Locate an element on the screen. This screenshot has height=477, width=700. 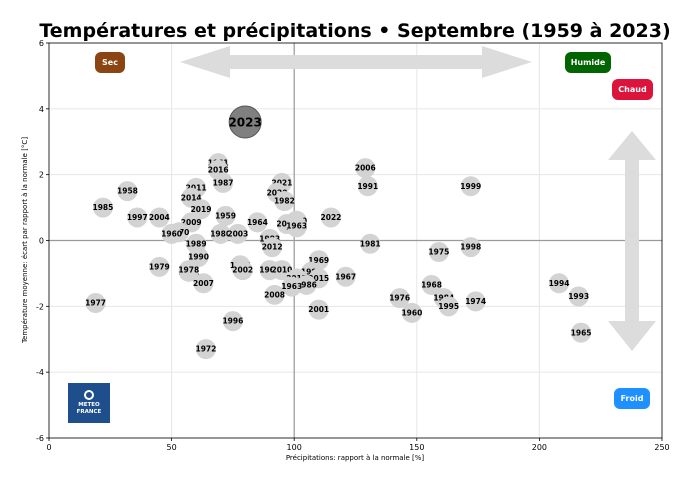
point-label: 1964 is located at coordinates (257, 222).